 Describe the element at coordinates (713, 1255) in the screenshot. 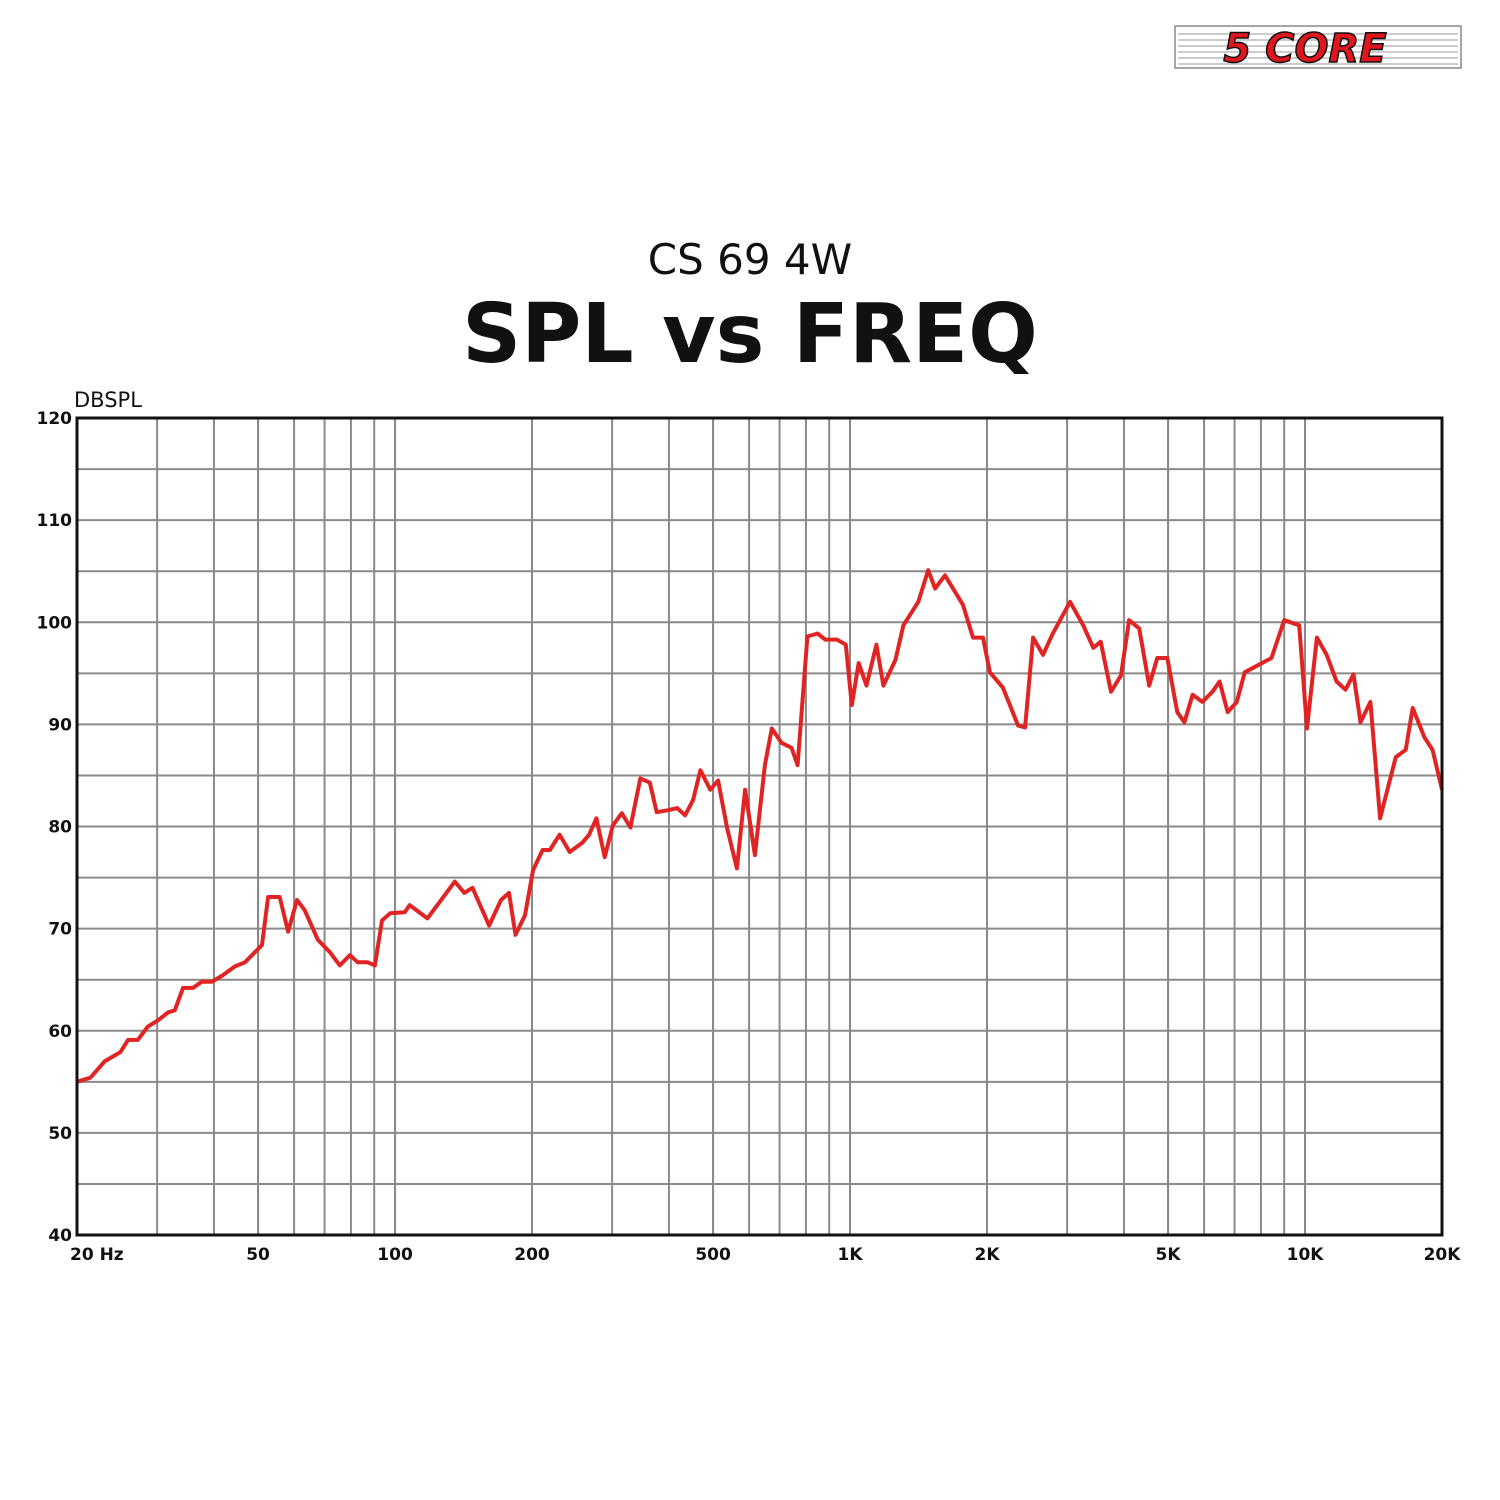

I see `x-tick-label: 500` at that location.